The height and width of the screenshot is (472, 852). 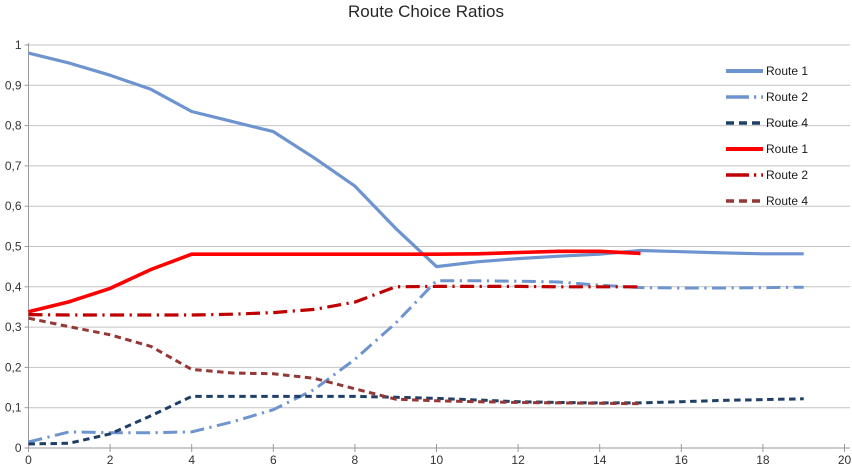 What do you see at coordinates (28, 460) in the screenshot?
I see `x-tick-label: 0` at bounding box center [28, 460].